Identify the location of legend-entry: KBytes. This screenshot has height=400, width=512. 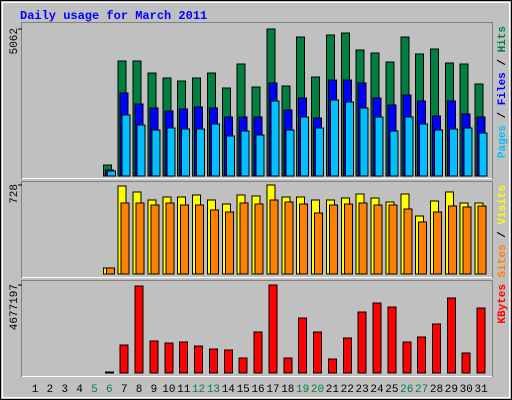
(503, 304).